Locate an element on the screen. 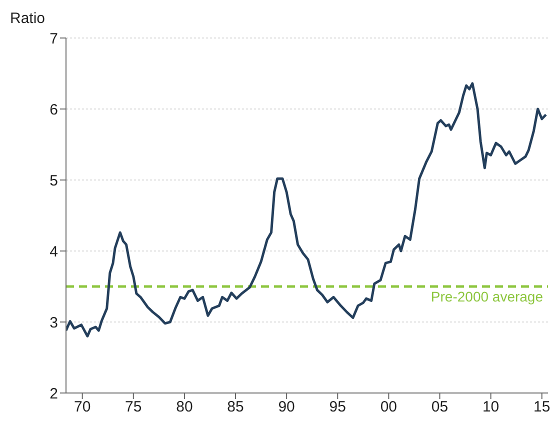 The height and width of the screenshot is (436, 560). y-axis-title: Ratio is located at coordinates (28, 18).